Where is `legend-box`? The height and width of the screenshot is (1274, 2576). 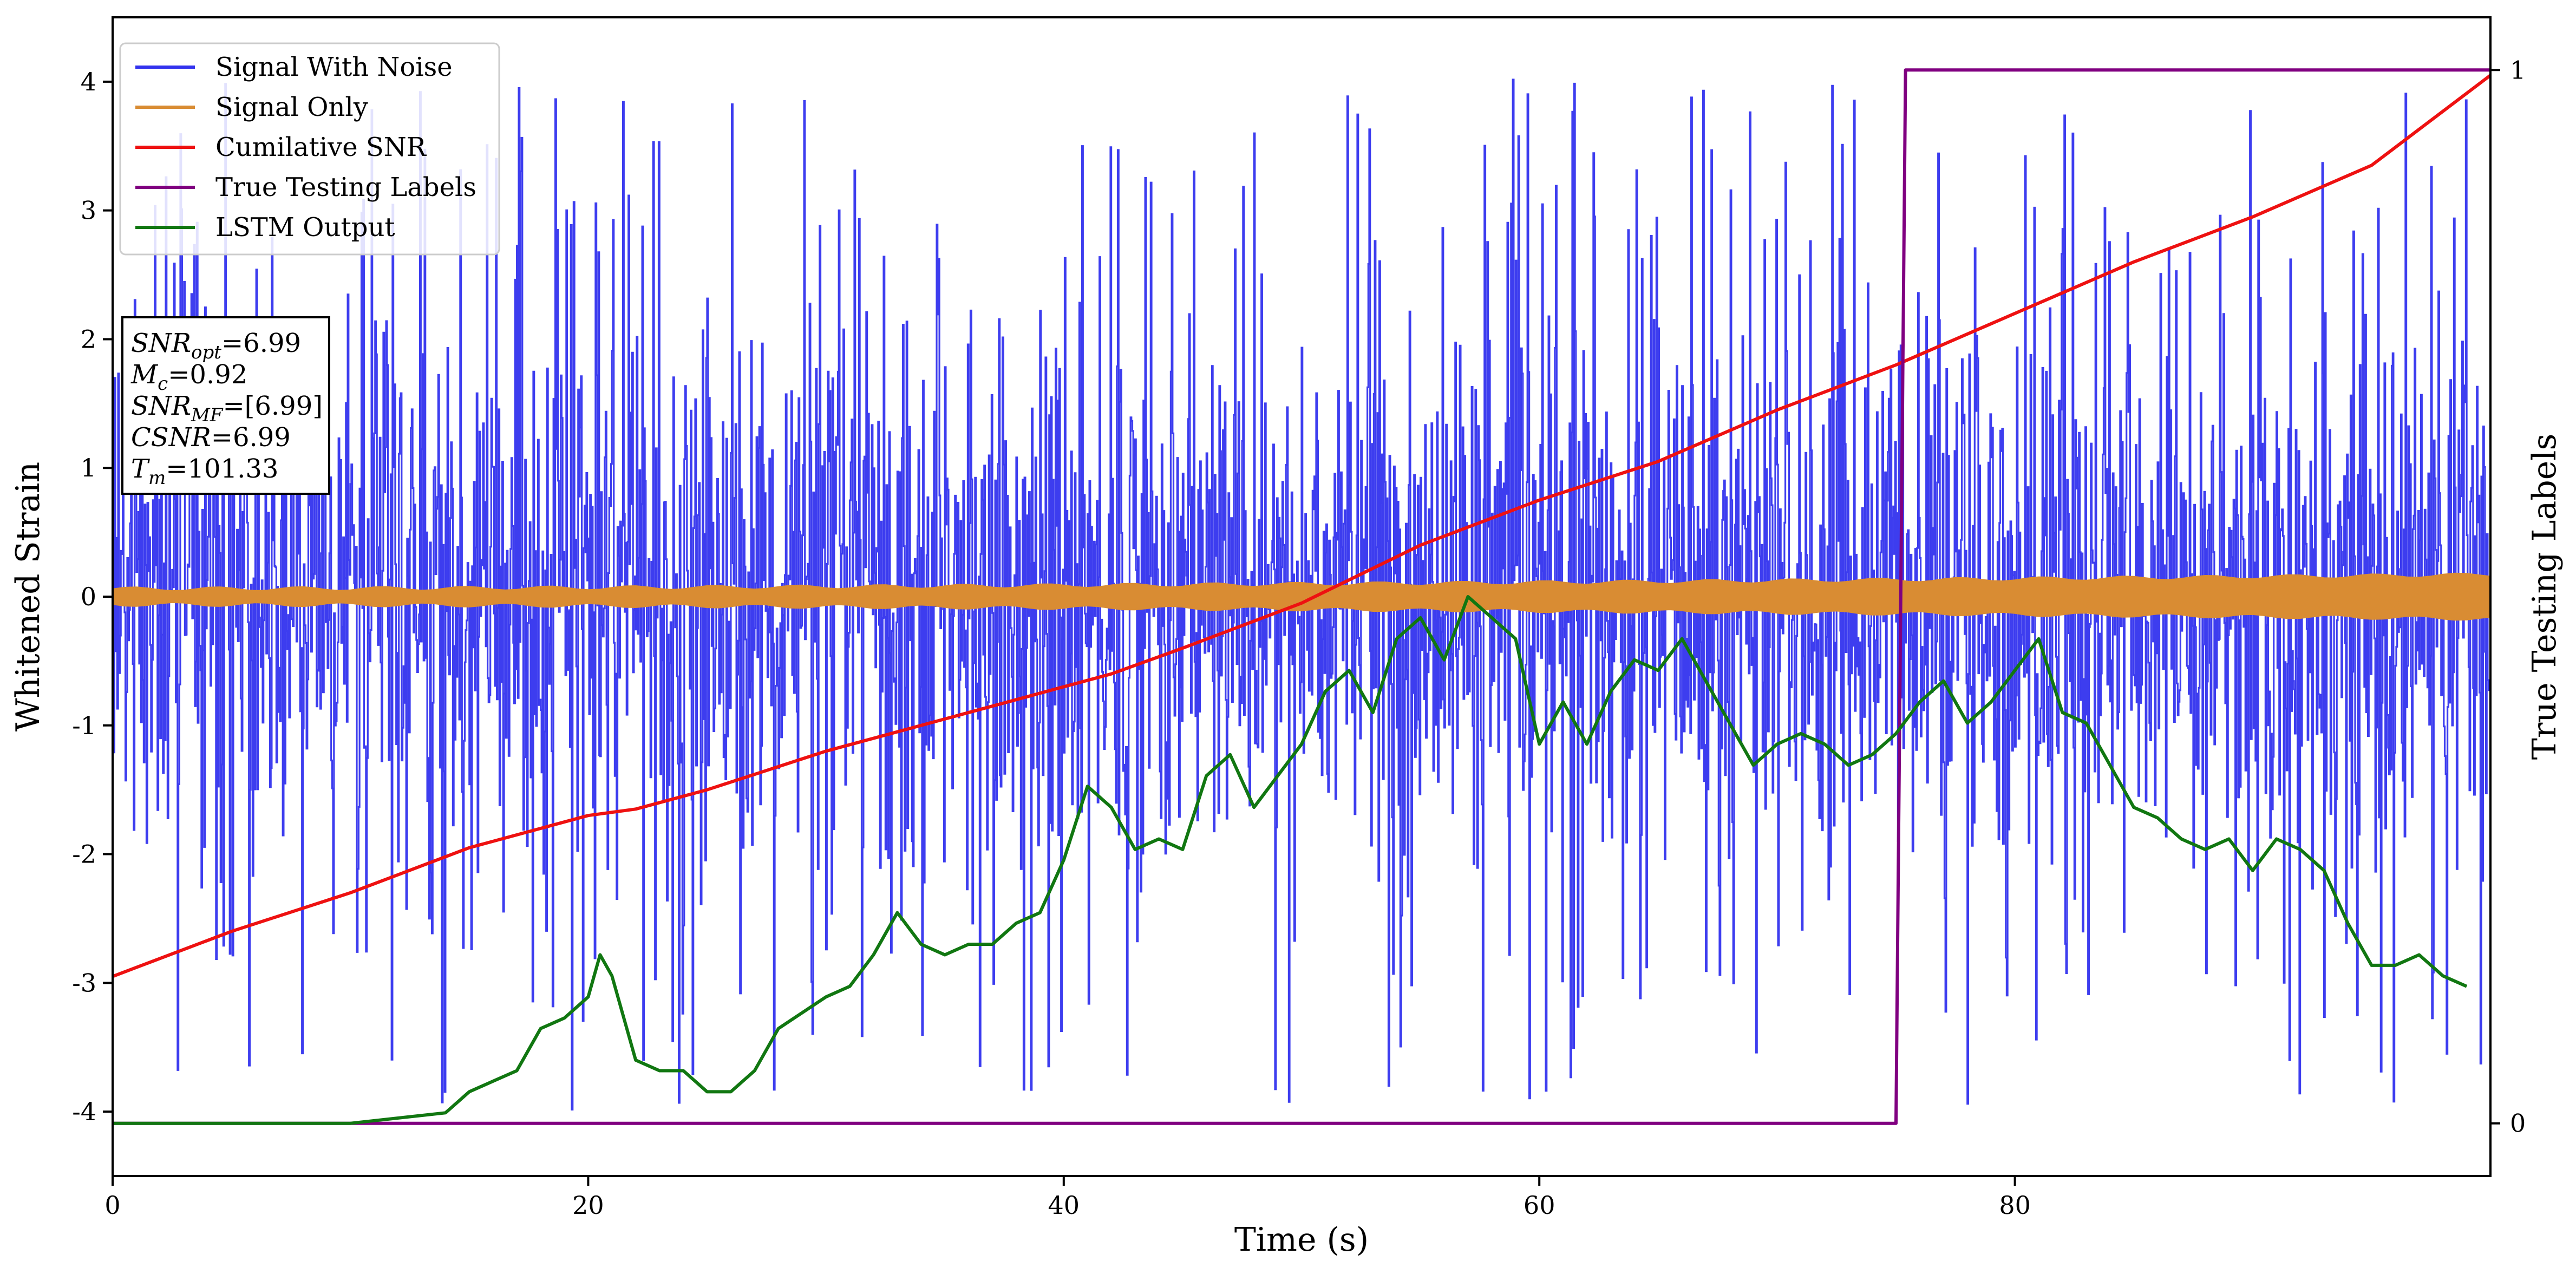
legend-box is located at coordinates (309, 149).